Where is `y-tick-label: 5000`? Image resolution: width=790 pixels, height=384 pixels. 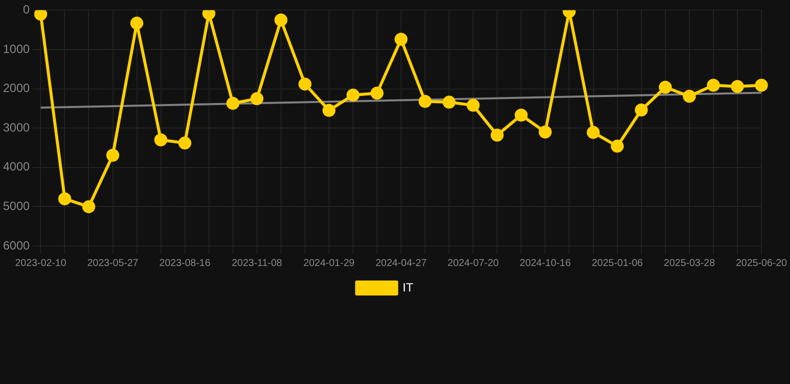
y-tick-label: 5000 is located at coordinates (16, 206).